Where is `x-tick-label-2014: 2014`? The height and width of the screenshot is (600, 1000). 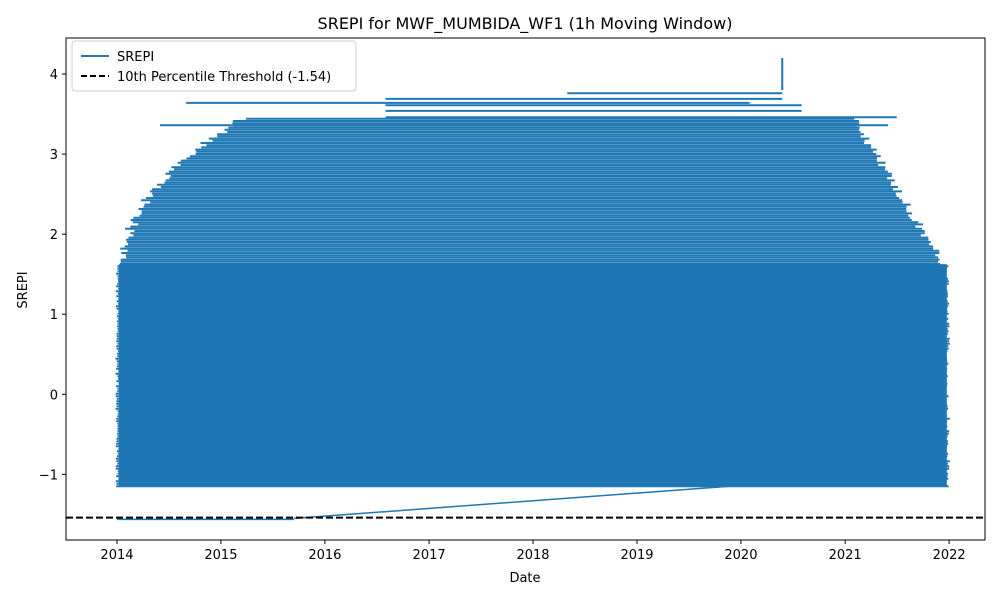 x-tick-label-2014: 2014 is located at coordinates (116, 555).